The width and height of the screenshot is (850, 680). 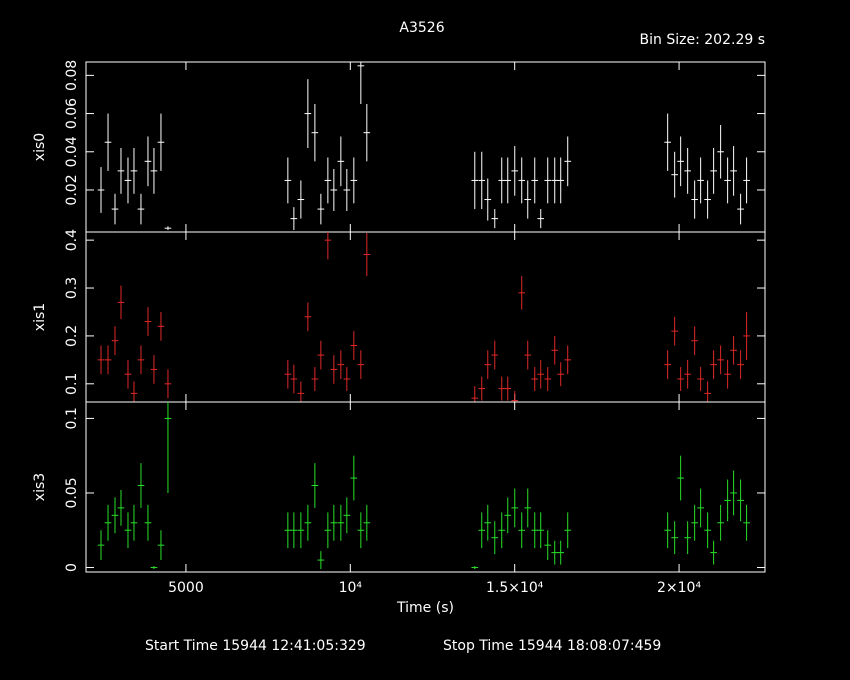 I want to click on chart-title: A3526, so click(x=421, y=28).